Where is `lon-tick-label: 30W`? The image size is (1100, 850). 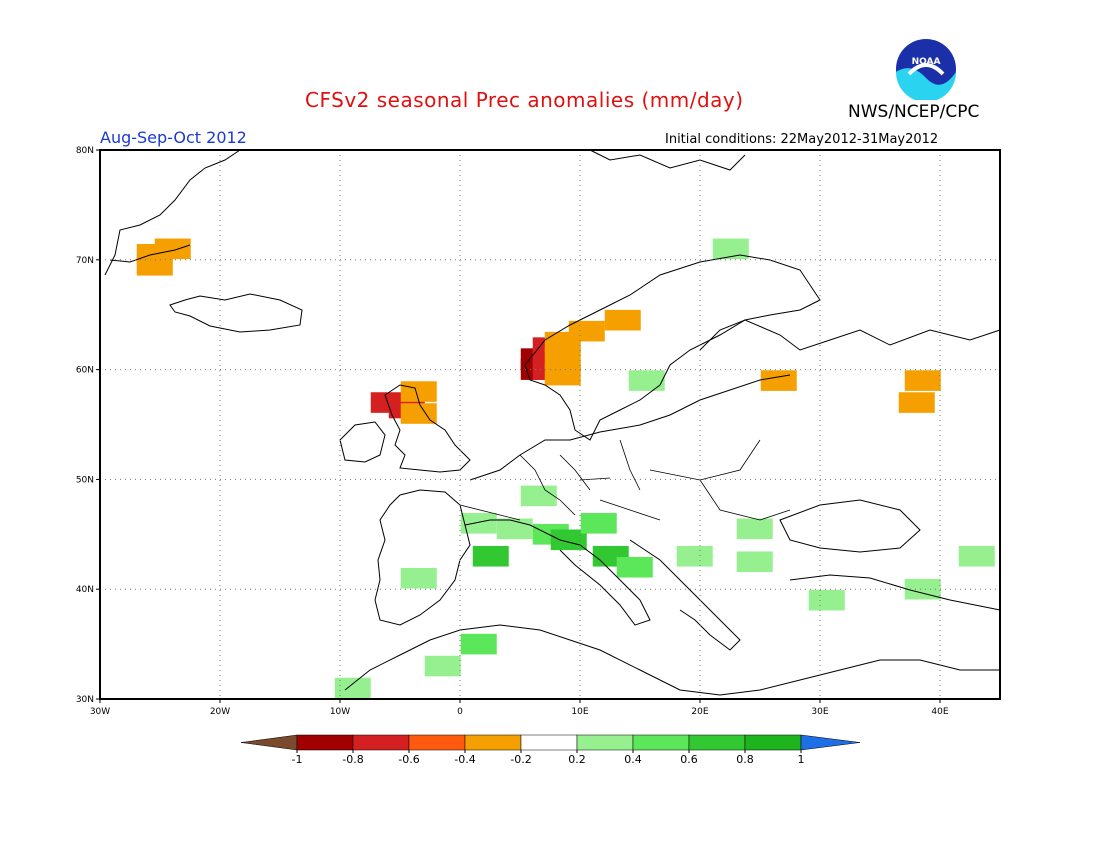 lon-tick-label: 30W is located at coordinates (100, 712).